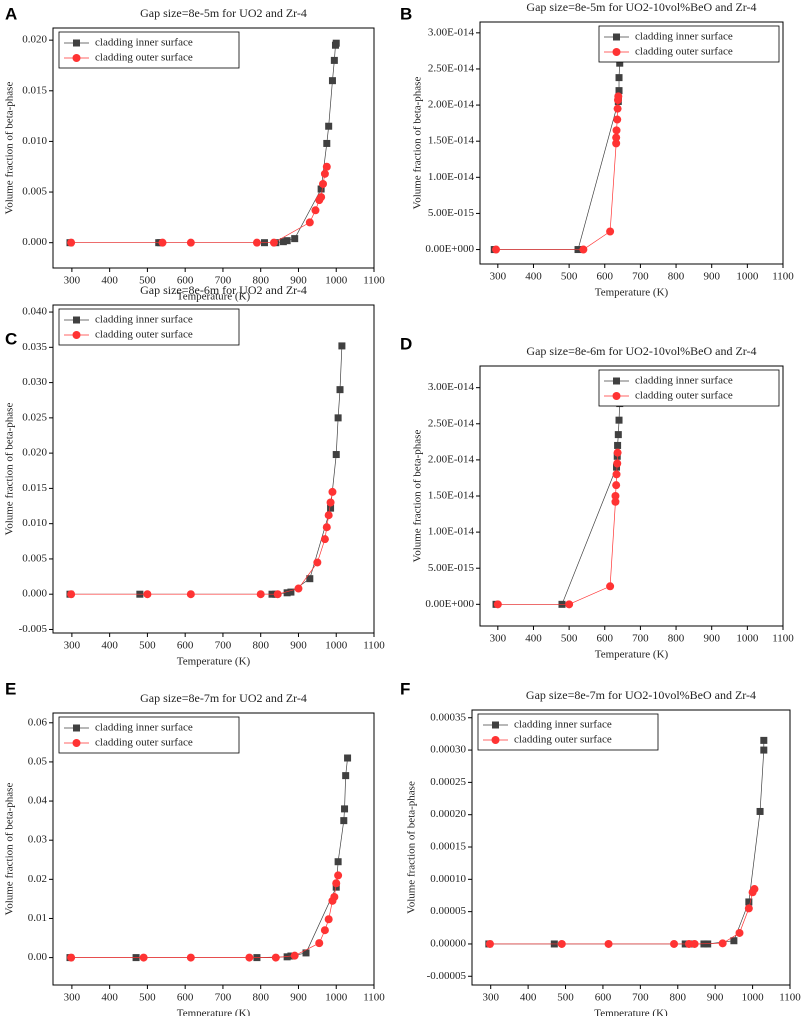  Describe the element at coordinates (448, 782) in the screenshot. I see `y-tick-label: 0.00025` at that location.